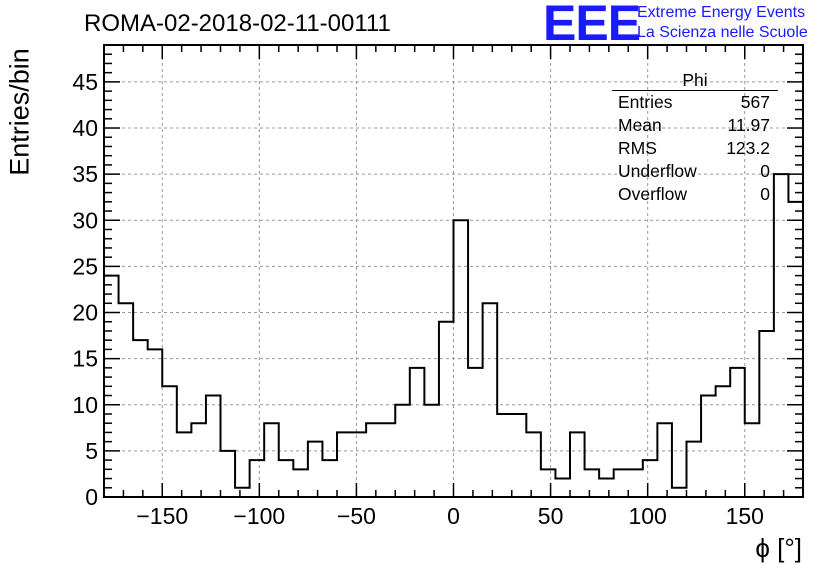  Describe the element at coordinates (695, 194) in the screenshot. I see `stats-row-overflow: Overflow 0` at that location.